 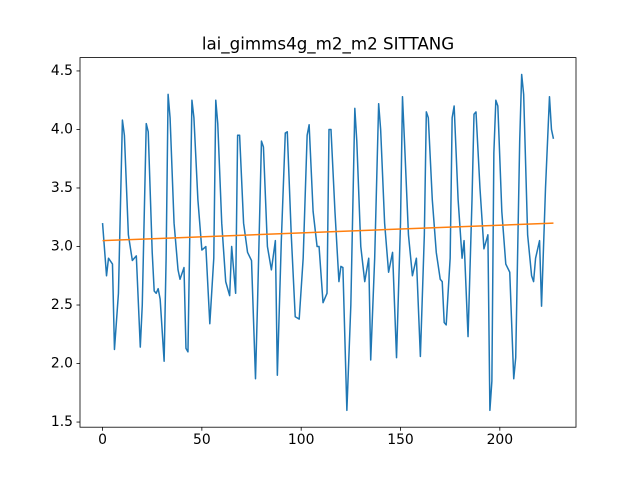 I want to click on y-tick-label: 2.0, so click(x=62, y=364).